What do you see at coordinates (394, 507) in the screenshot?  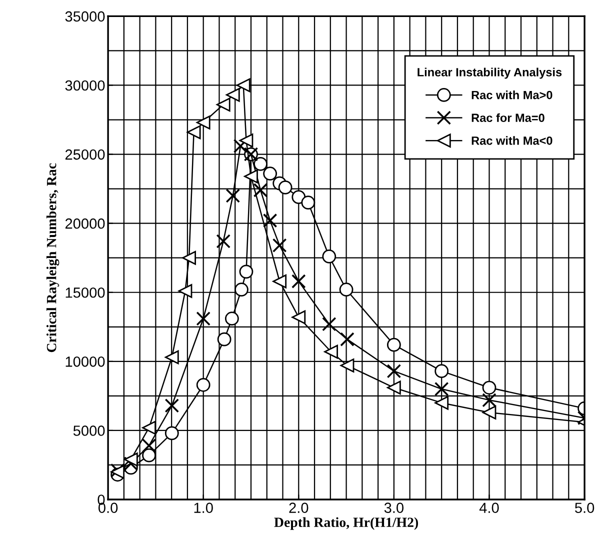 I see `x-tick-label: 3.0` at bounding box center [394, 507].